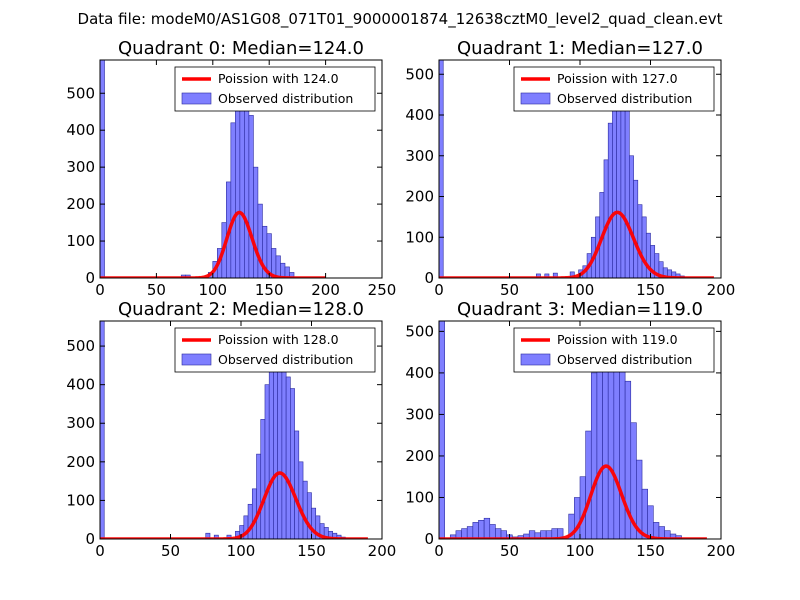  What do you see at coordinates (275, 350) in the screenshot?
I see `legend: Poission with 128.0 Observed distribution` at bounding box center [275, 350].